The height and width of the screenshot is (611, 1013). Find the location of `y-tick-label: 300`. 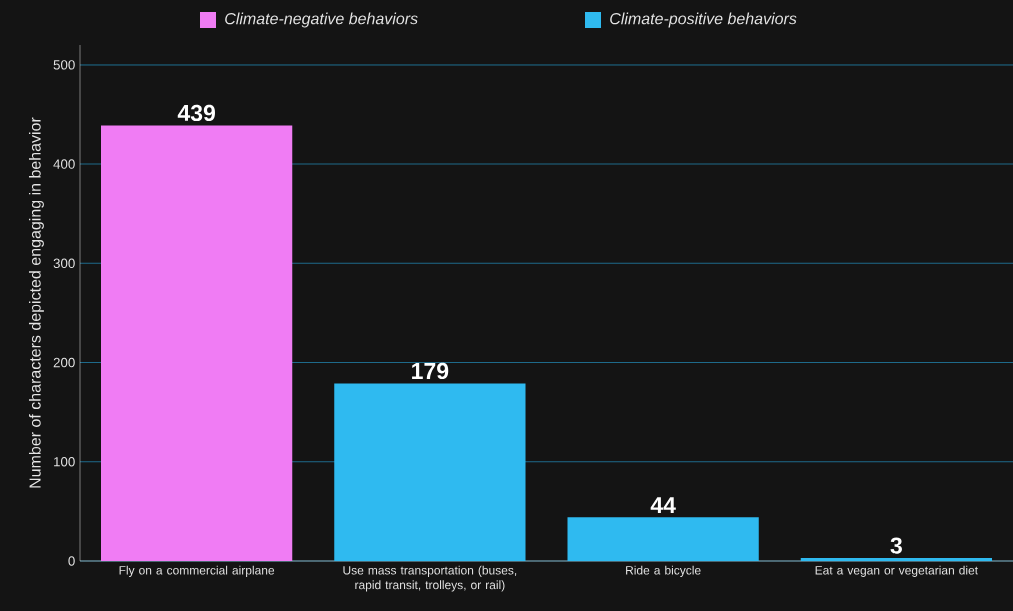

y-tick-label: 300 is located at coordinates (64, 263).